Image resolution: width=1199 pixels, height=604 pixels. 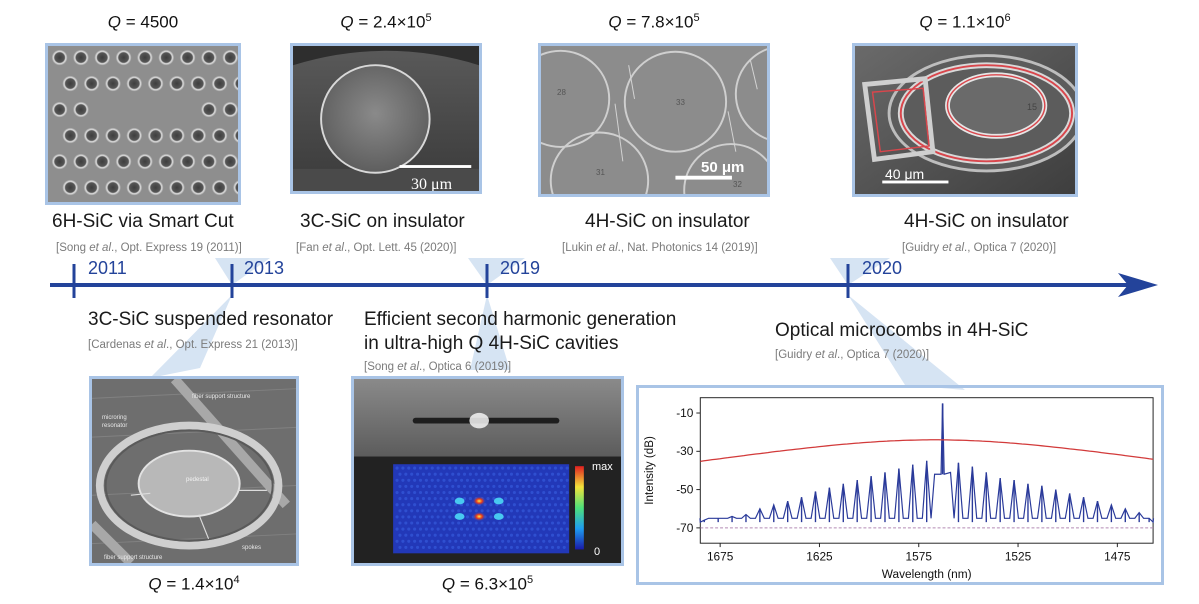 What do you see at coordinates (667, 221) in the screenshot?
I see `title-4h-insulator-1: 4H-SiC on insulator` at bounding box center [667, 221].